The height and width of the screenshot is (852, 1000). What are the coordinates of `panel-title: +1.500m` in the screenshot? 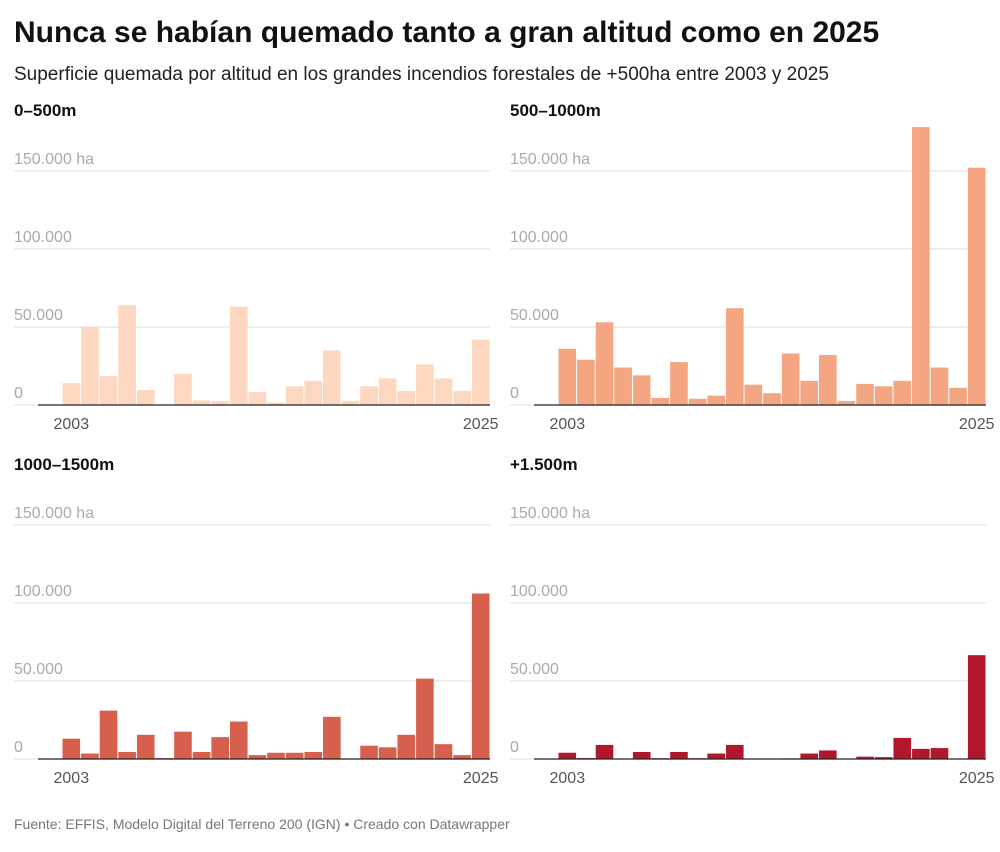 It's located at (544, 464).